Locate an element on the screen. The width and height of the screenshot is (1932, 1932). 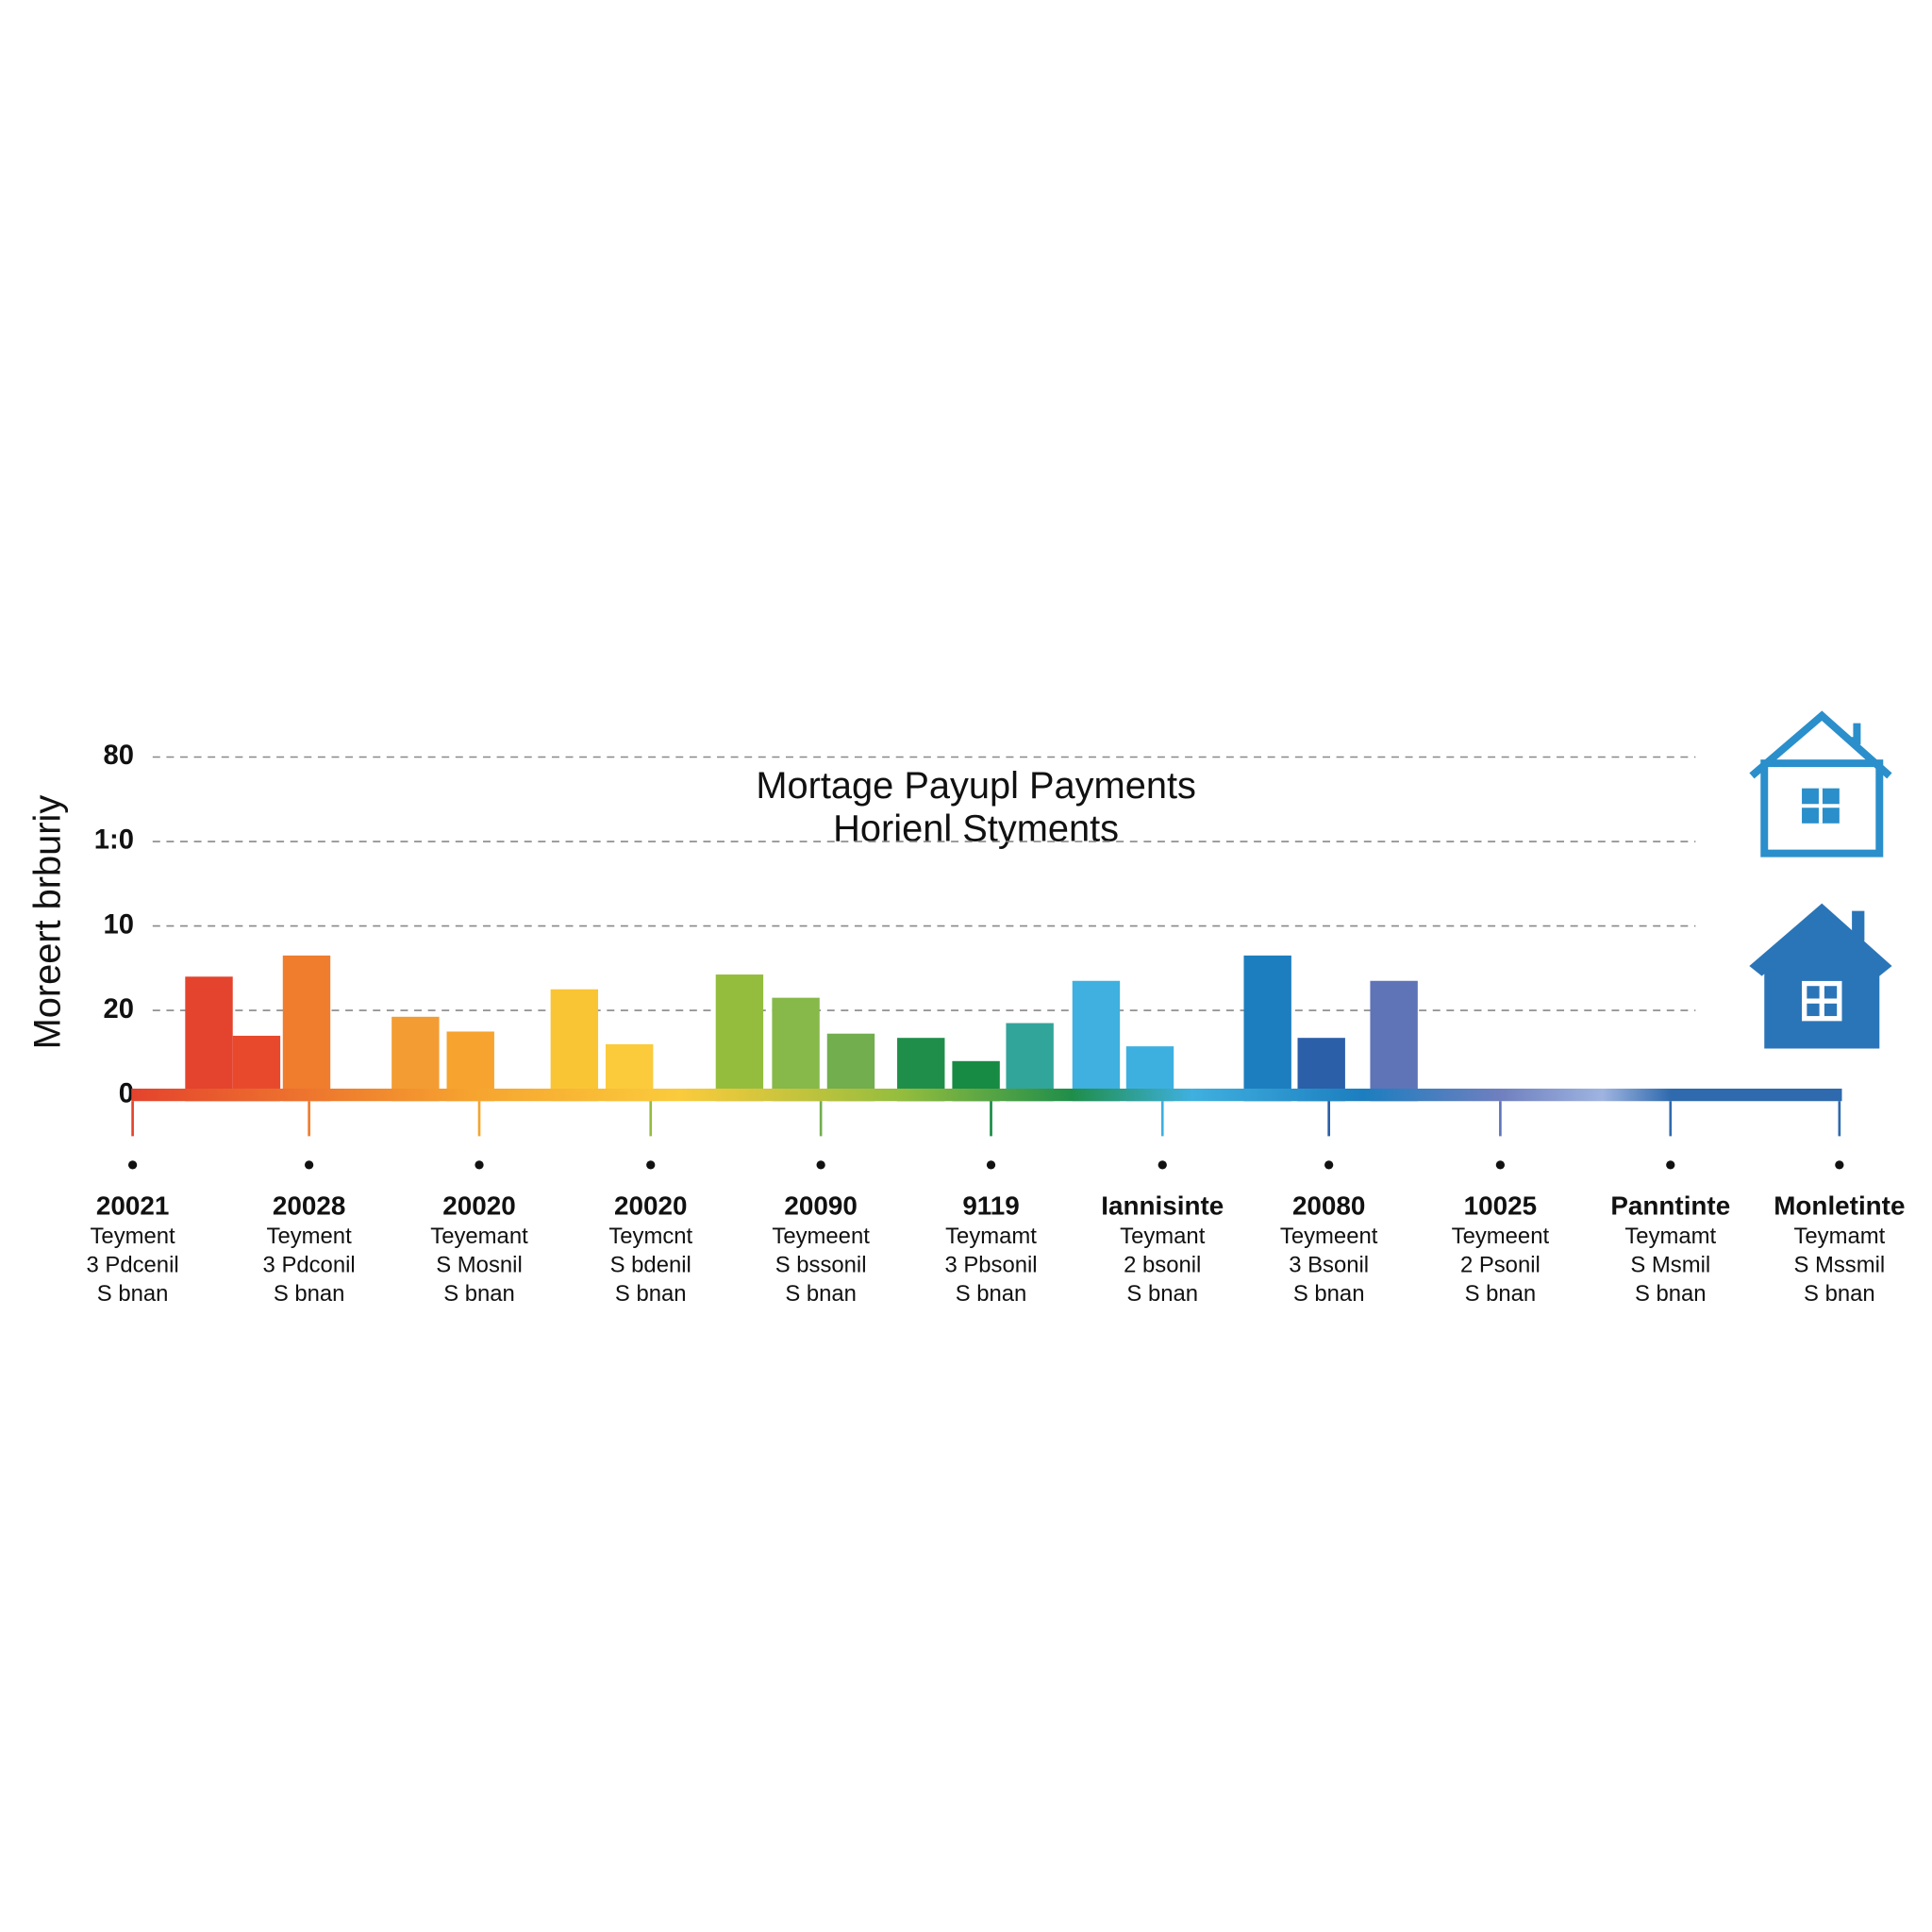
chart-title: Mortage Payupl Payments is located at coordinates (976, 786).